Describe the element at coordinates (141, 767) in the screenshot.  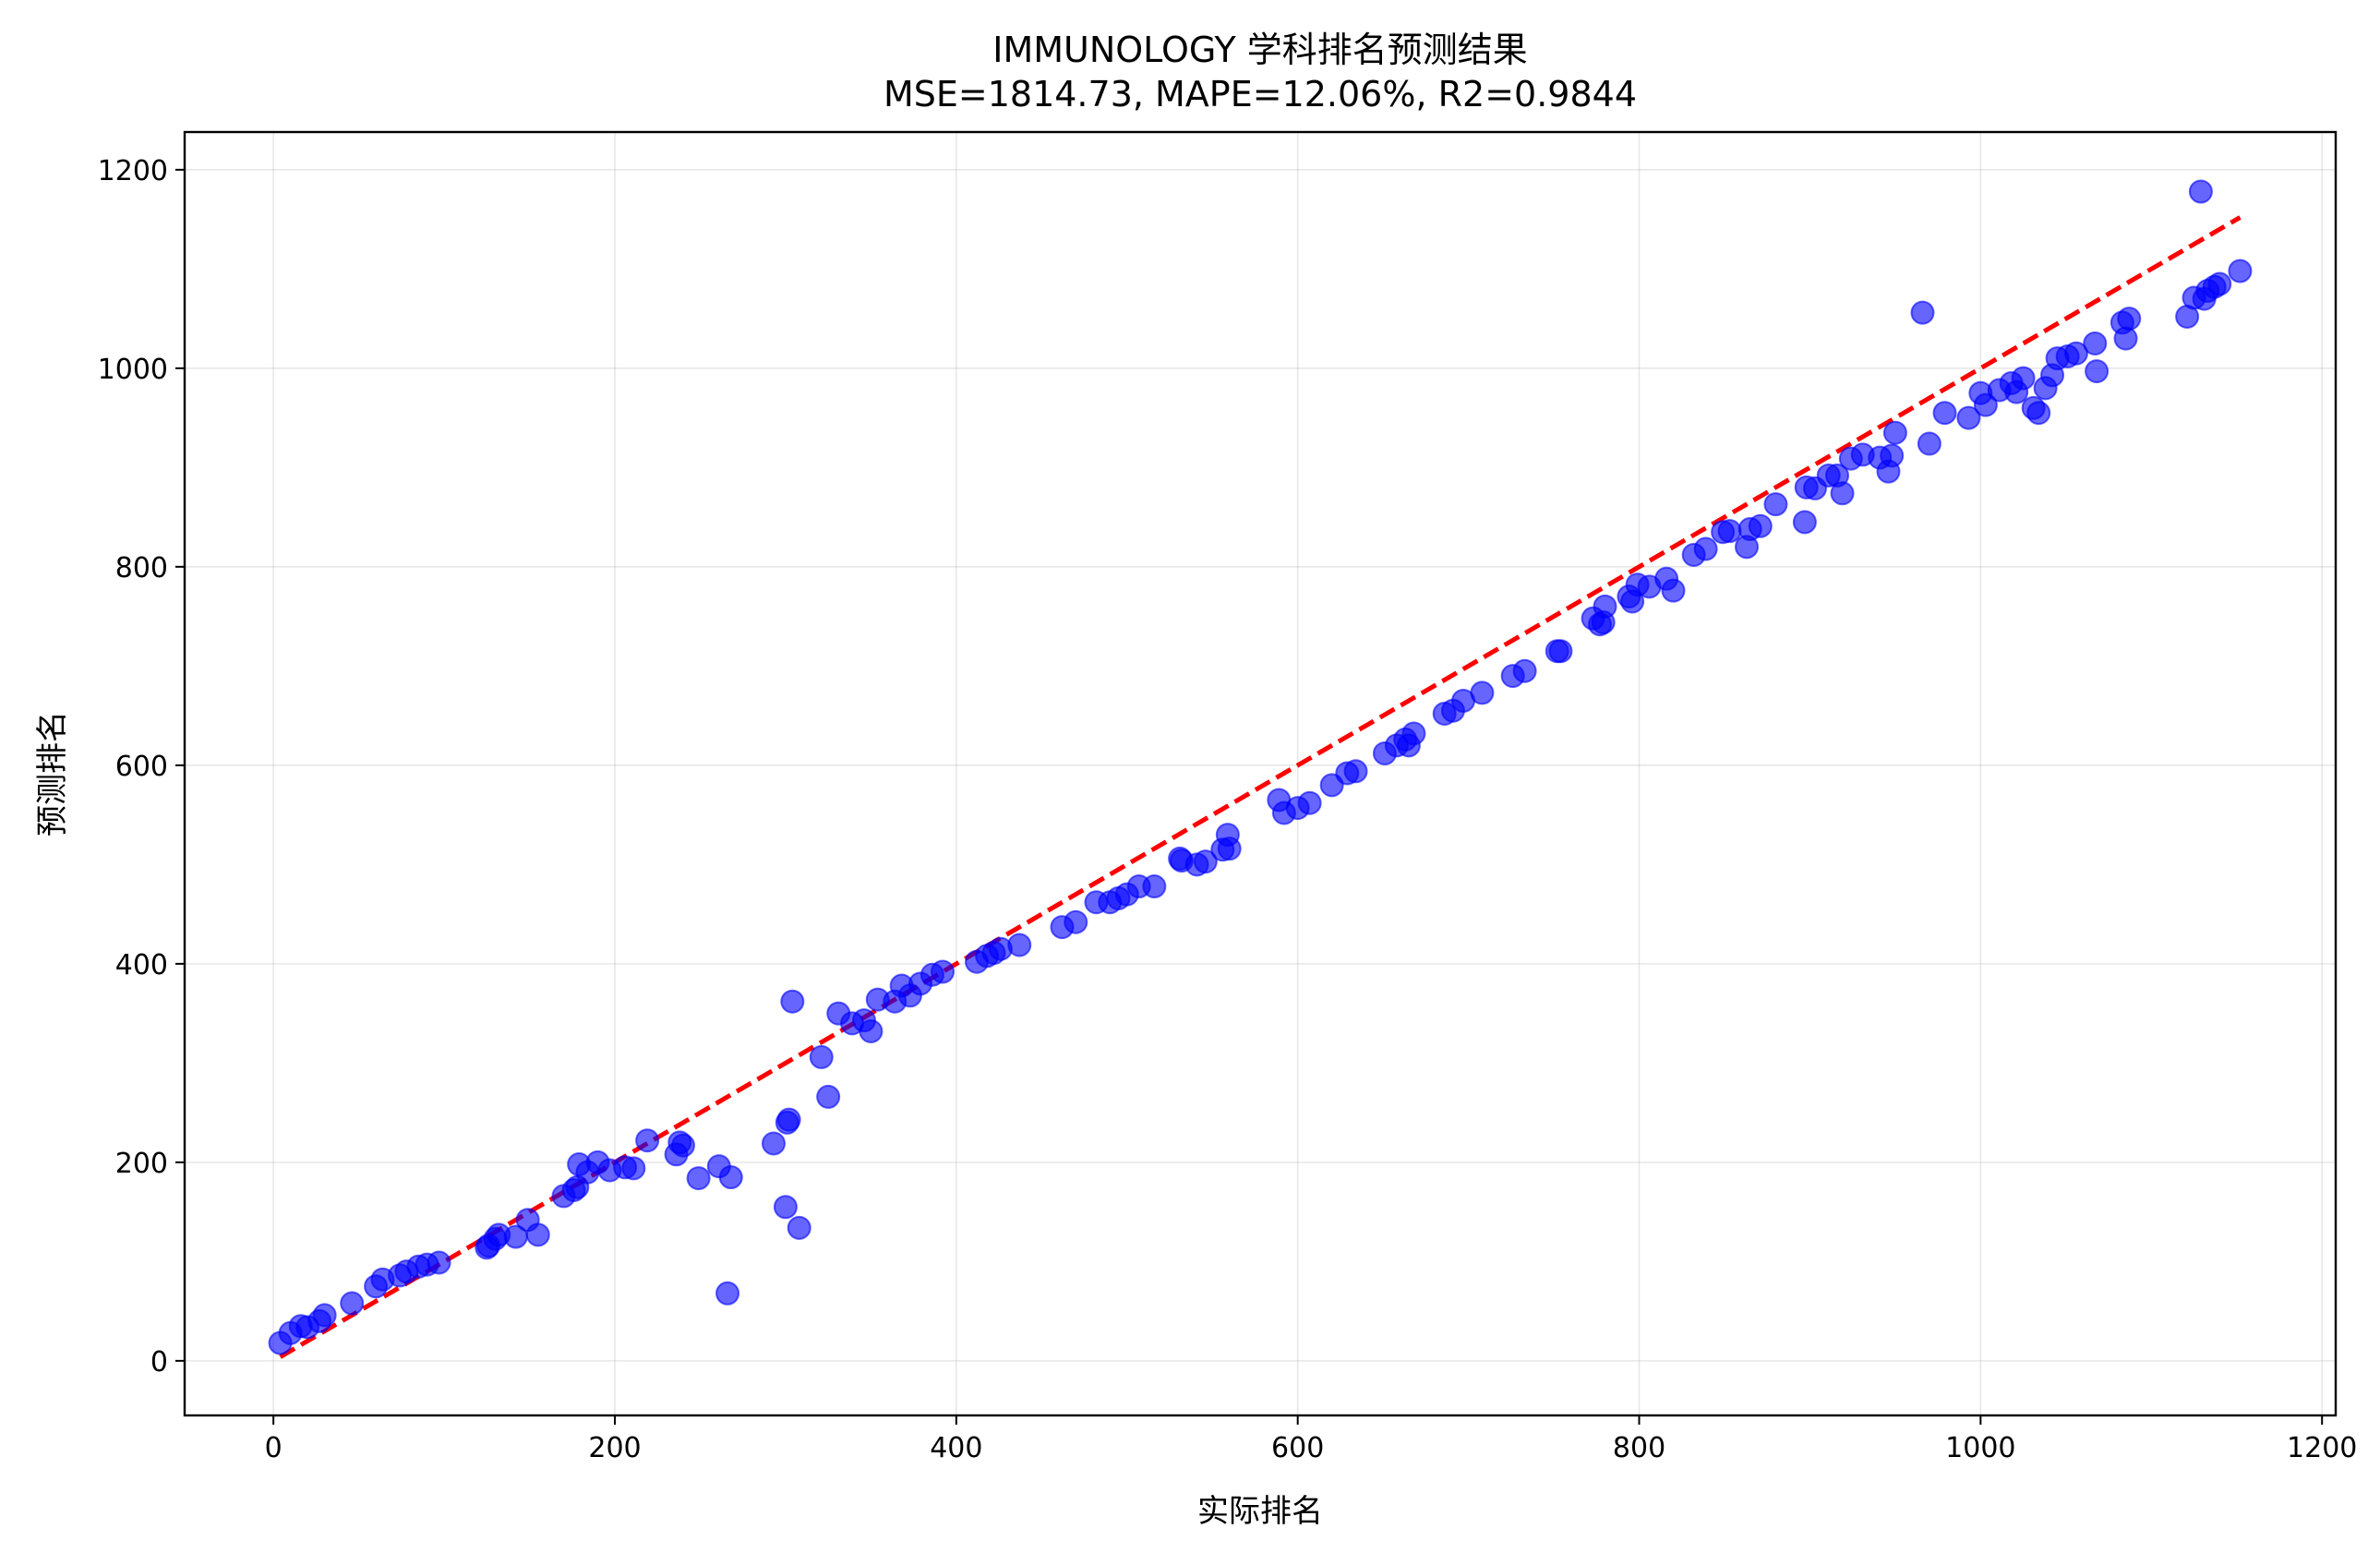
I see `y-tick-label: 600` at that location.